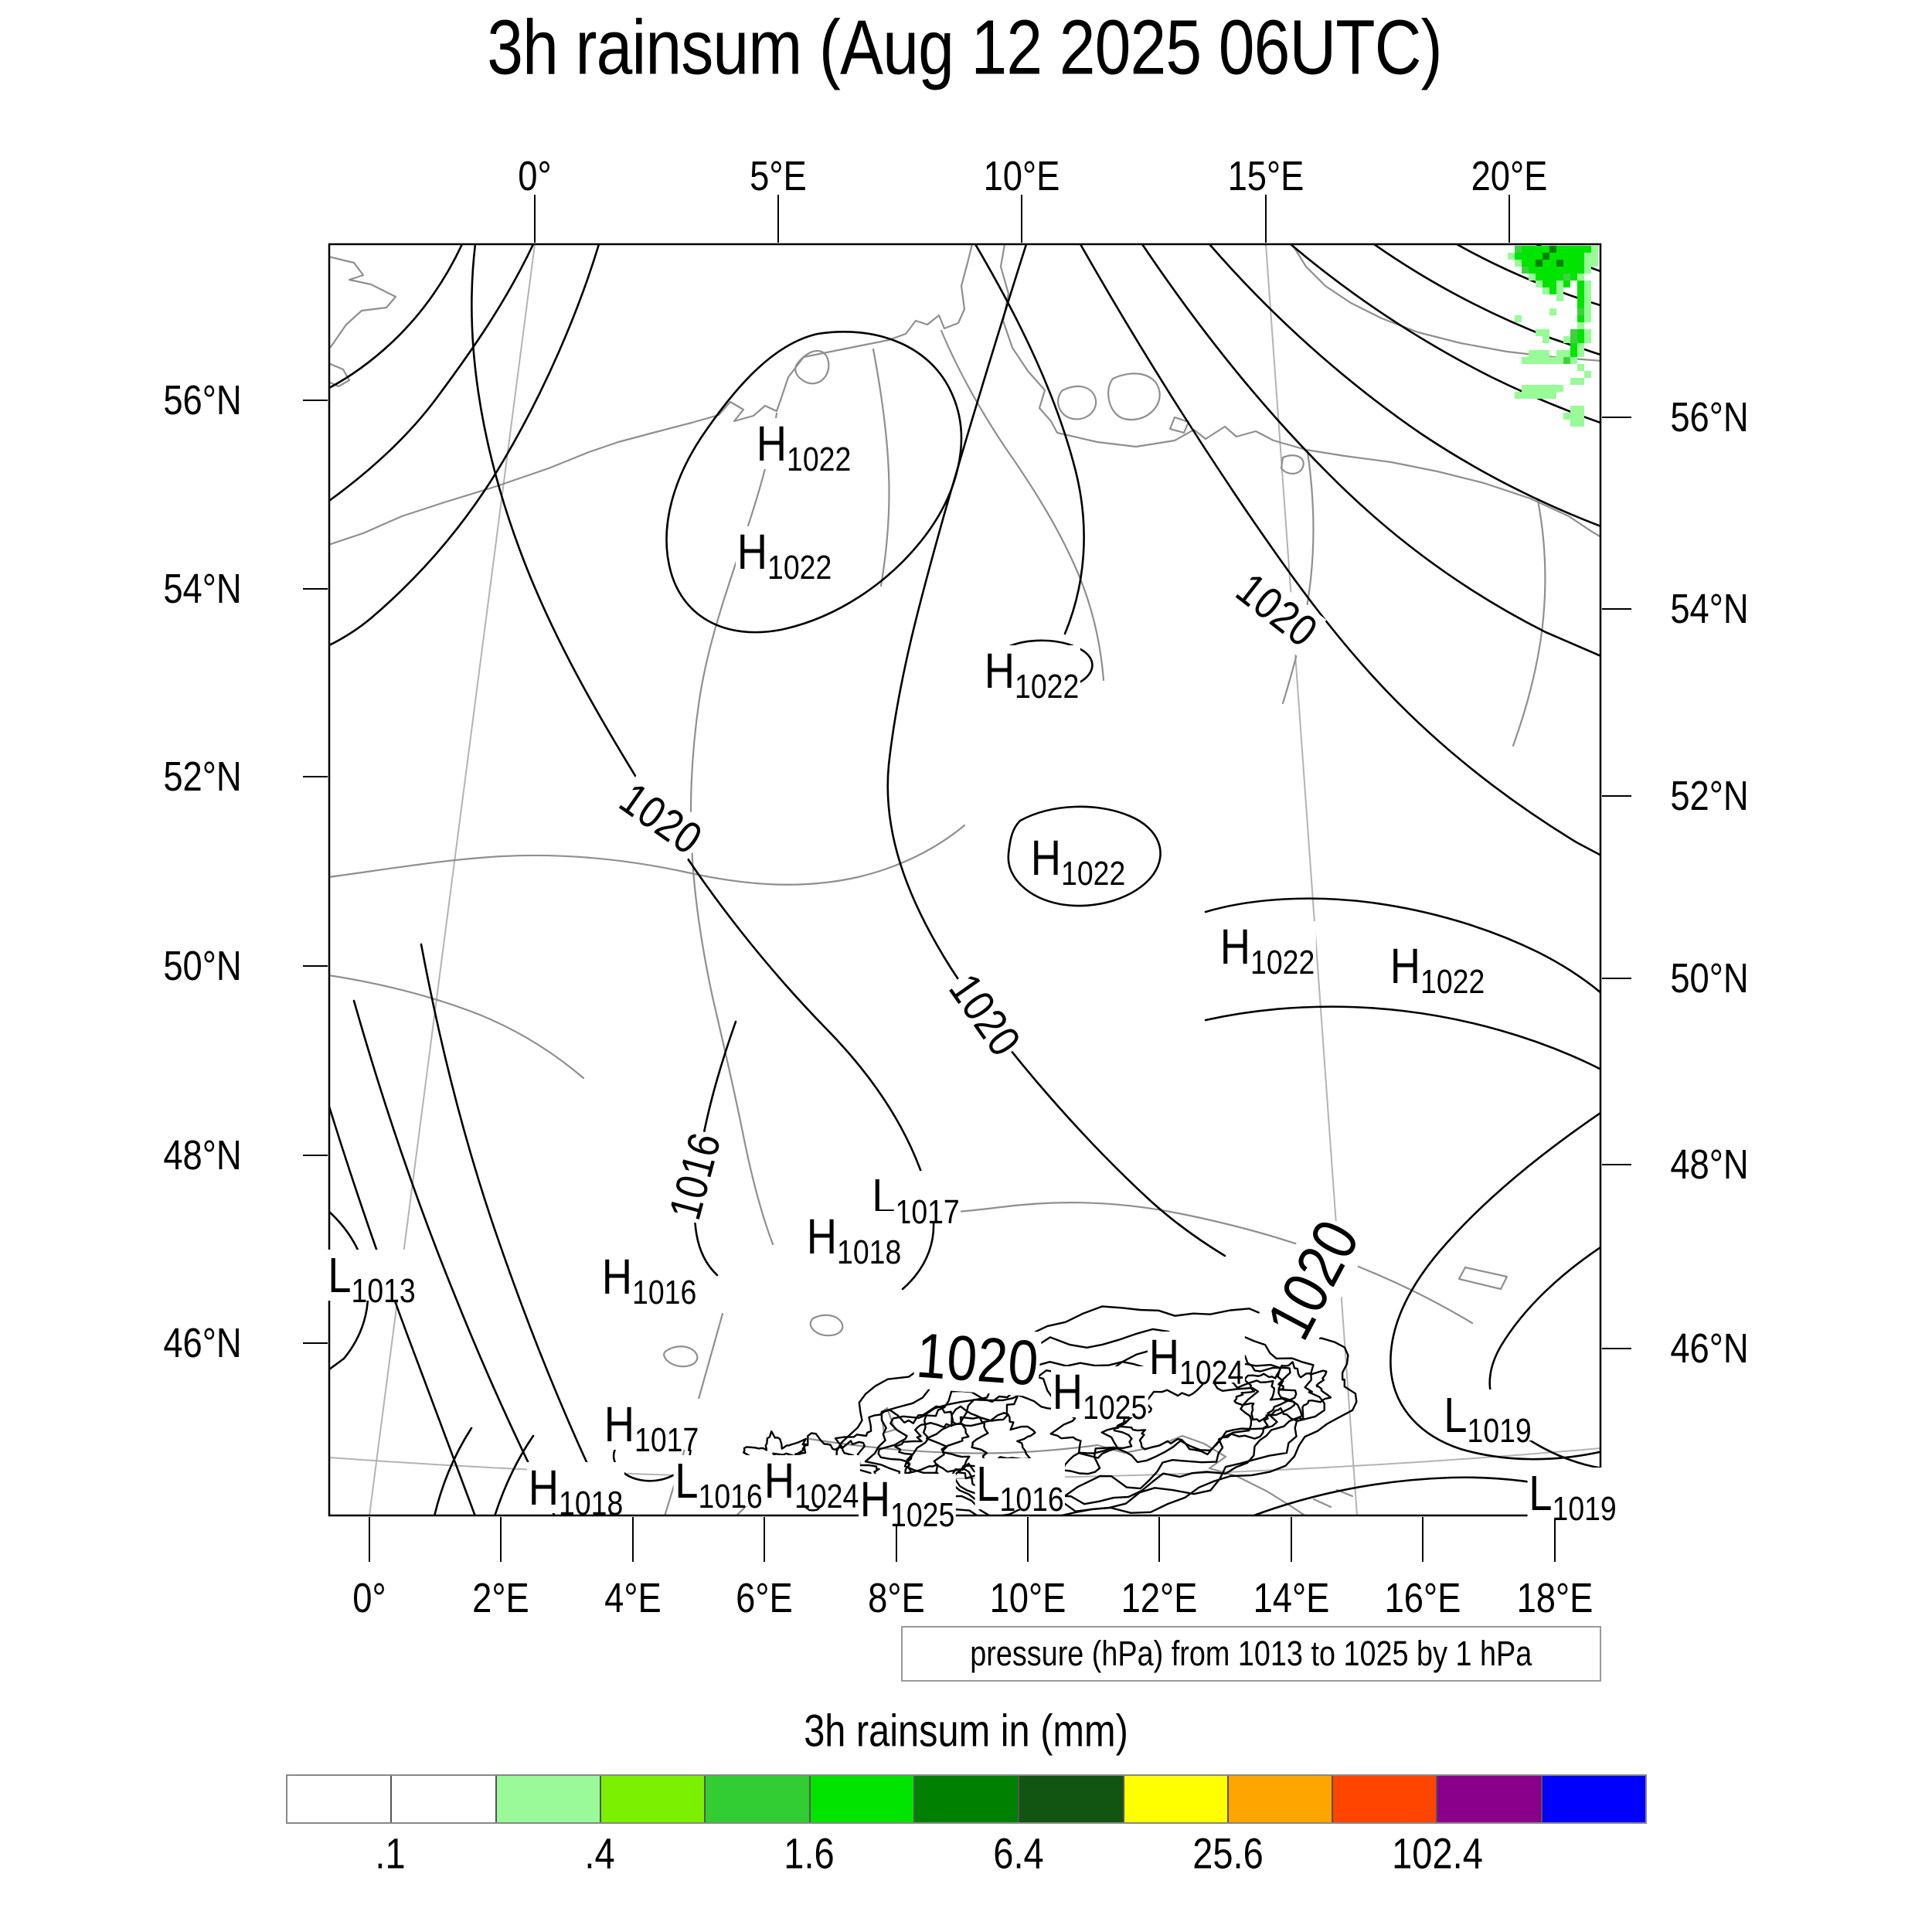 This screenshot has height=1932, width=1932. What do you see at coordinates (500, 1598) in the screenshot?
I see `bottom-axis-label: 2°E` at bounding box center [500, 1598].